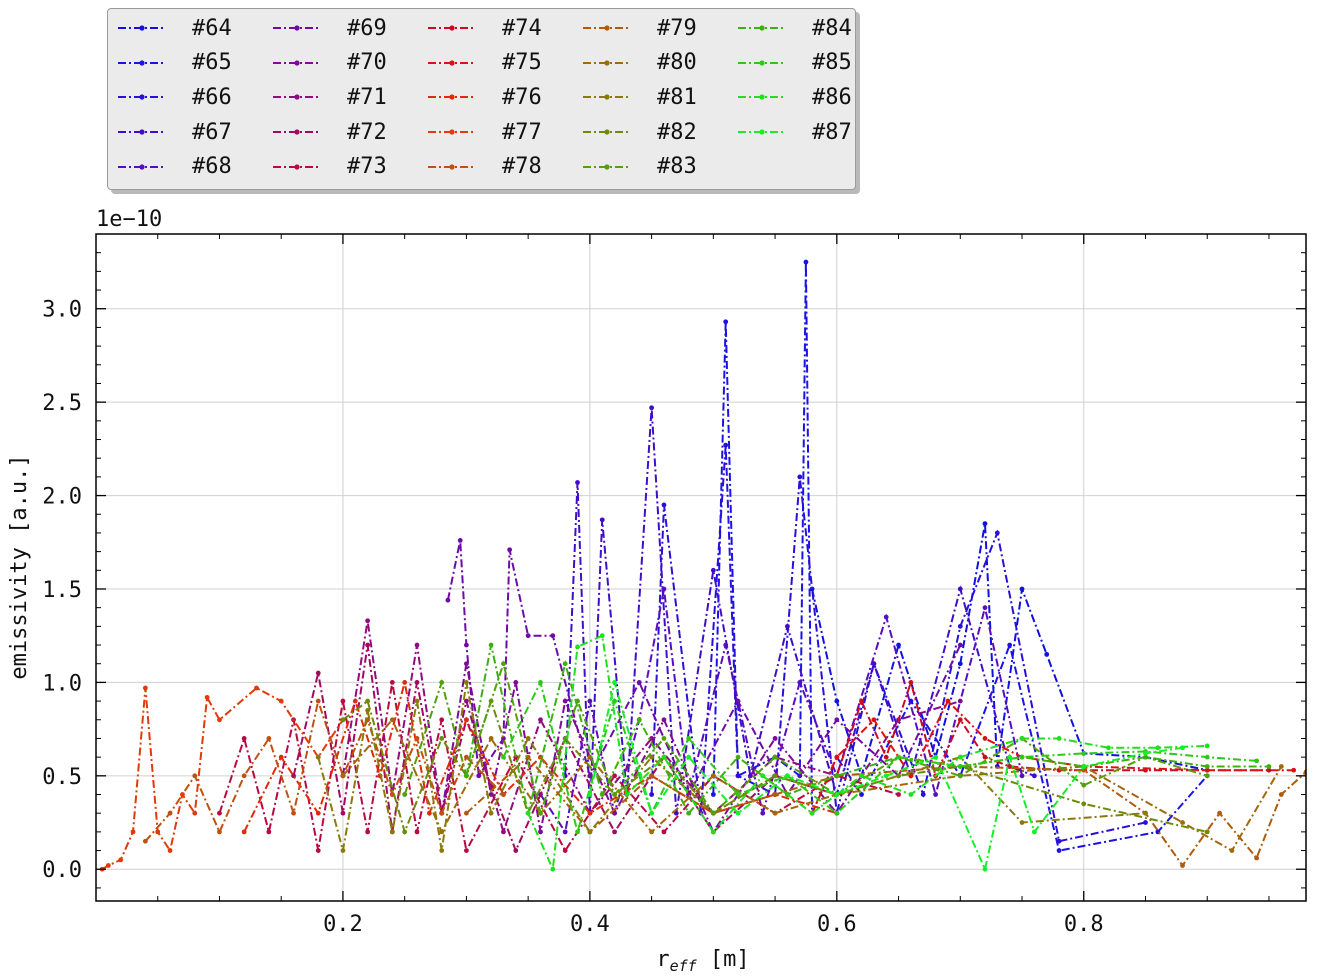 Image resolution: width=1318 pixels, height=980 pixels. What do you see at coordinates (367, 167) in the screenshot?
I see `legend-label: #73` at bounding box center [367, 167].